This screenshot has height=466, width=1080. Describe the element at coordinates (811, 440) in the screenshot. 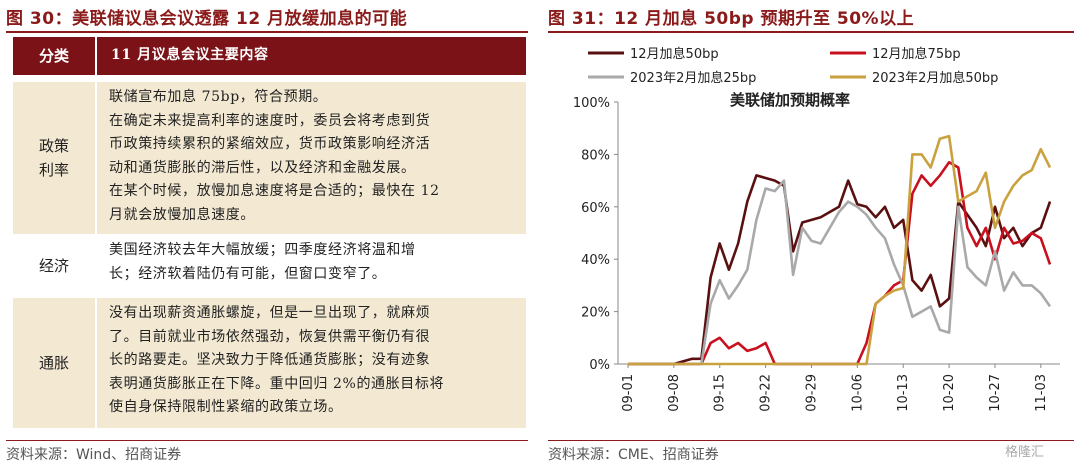

I see `right-bottom-rule` at that location.